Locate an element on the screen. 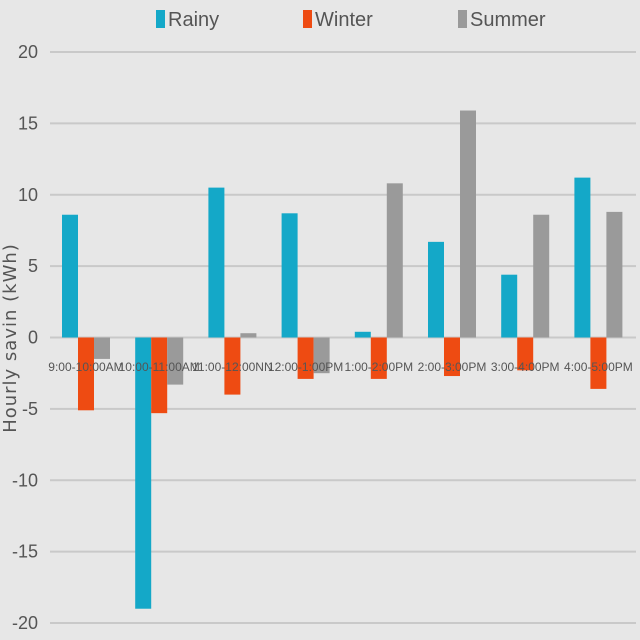  category-label: 11:00-12:00NN is located at coordinates (232, 367).